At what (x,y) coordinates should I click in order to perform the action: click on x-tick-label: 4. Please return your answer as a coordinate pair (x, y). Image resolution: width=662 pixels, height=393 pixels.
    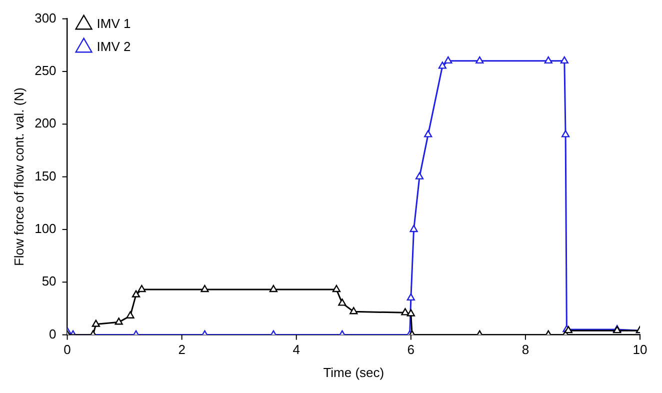
    Looking at the image, I should click on (296, 350).